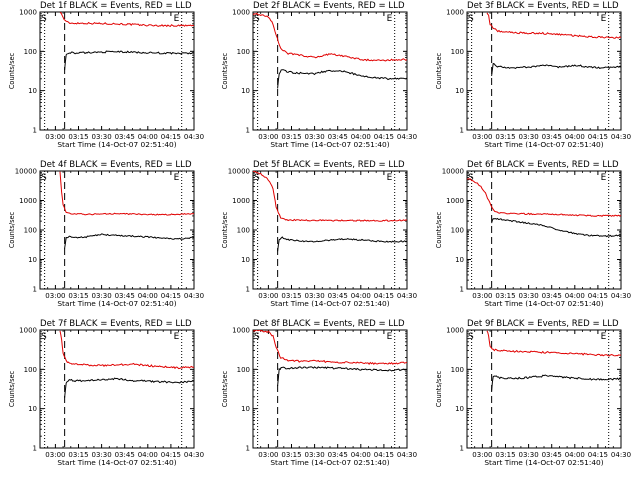  What do you see at coordinates (543, 324) in the screenshot?
I see `panel-title: Det 9f BLACK = Events, RED = LLD` at bounding box center [543, 324].